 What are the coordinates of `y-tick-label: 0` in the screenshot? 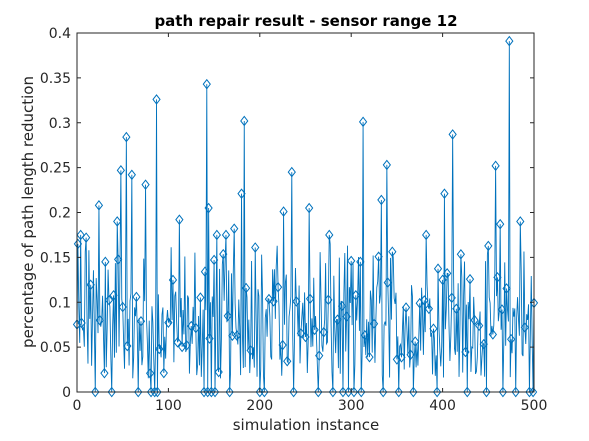 It's located at (66, 393).